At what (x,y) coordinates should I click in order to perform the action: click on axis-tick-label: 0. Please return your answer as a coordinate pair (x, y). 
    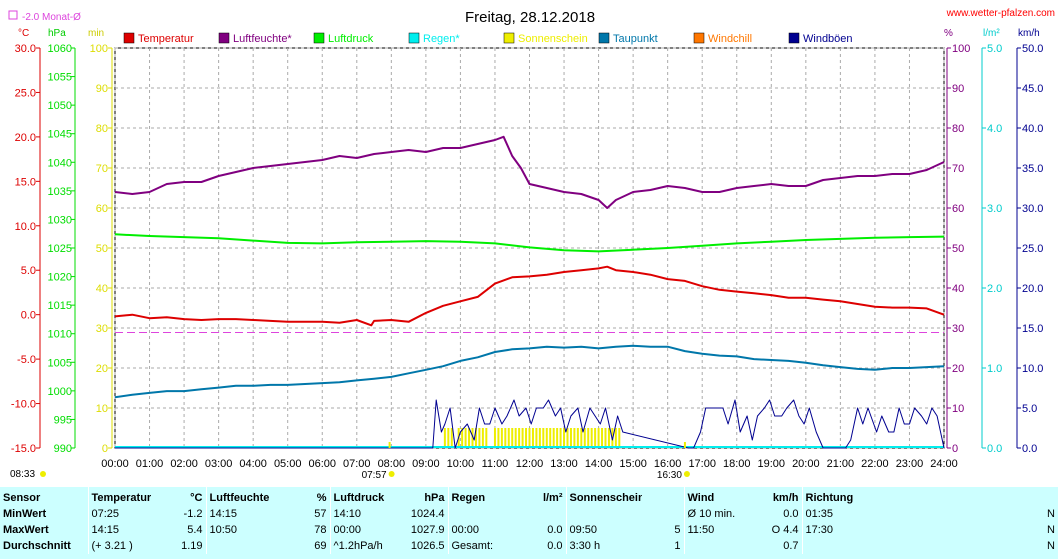
    Looking at the image, I should click on (955, 449).